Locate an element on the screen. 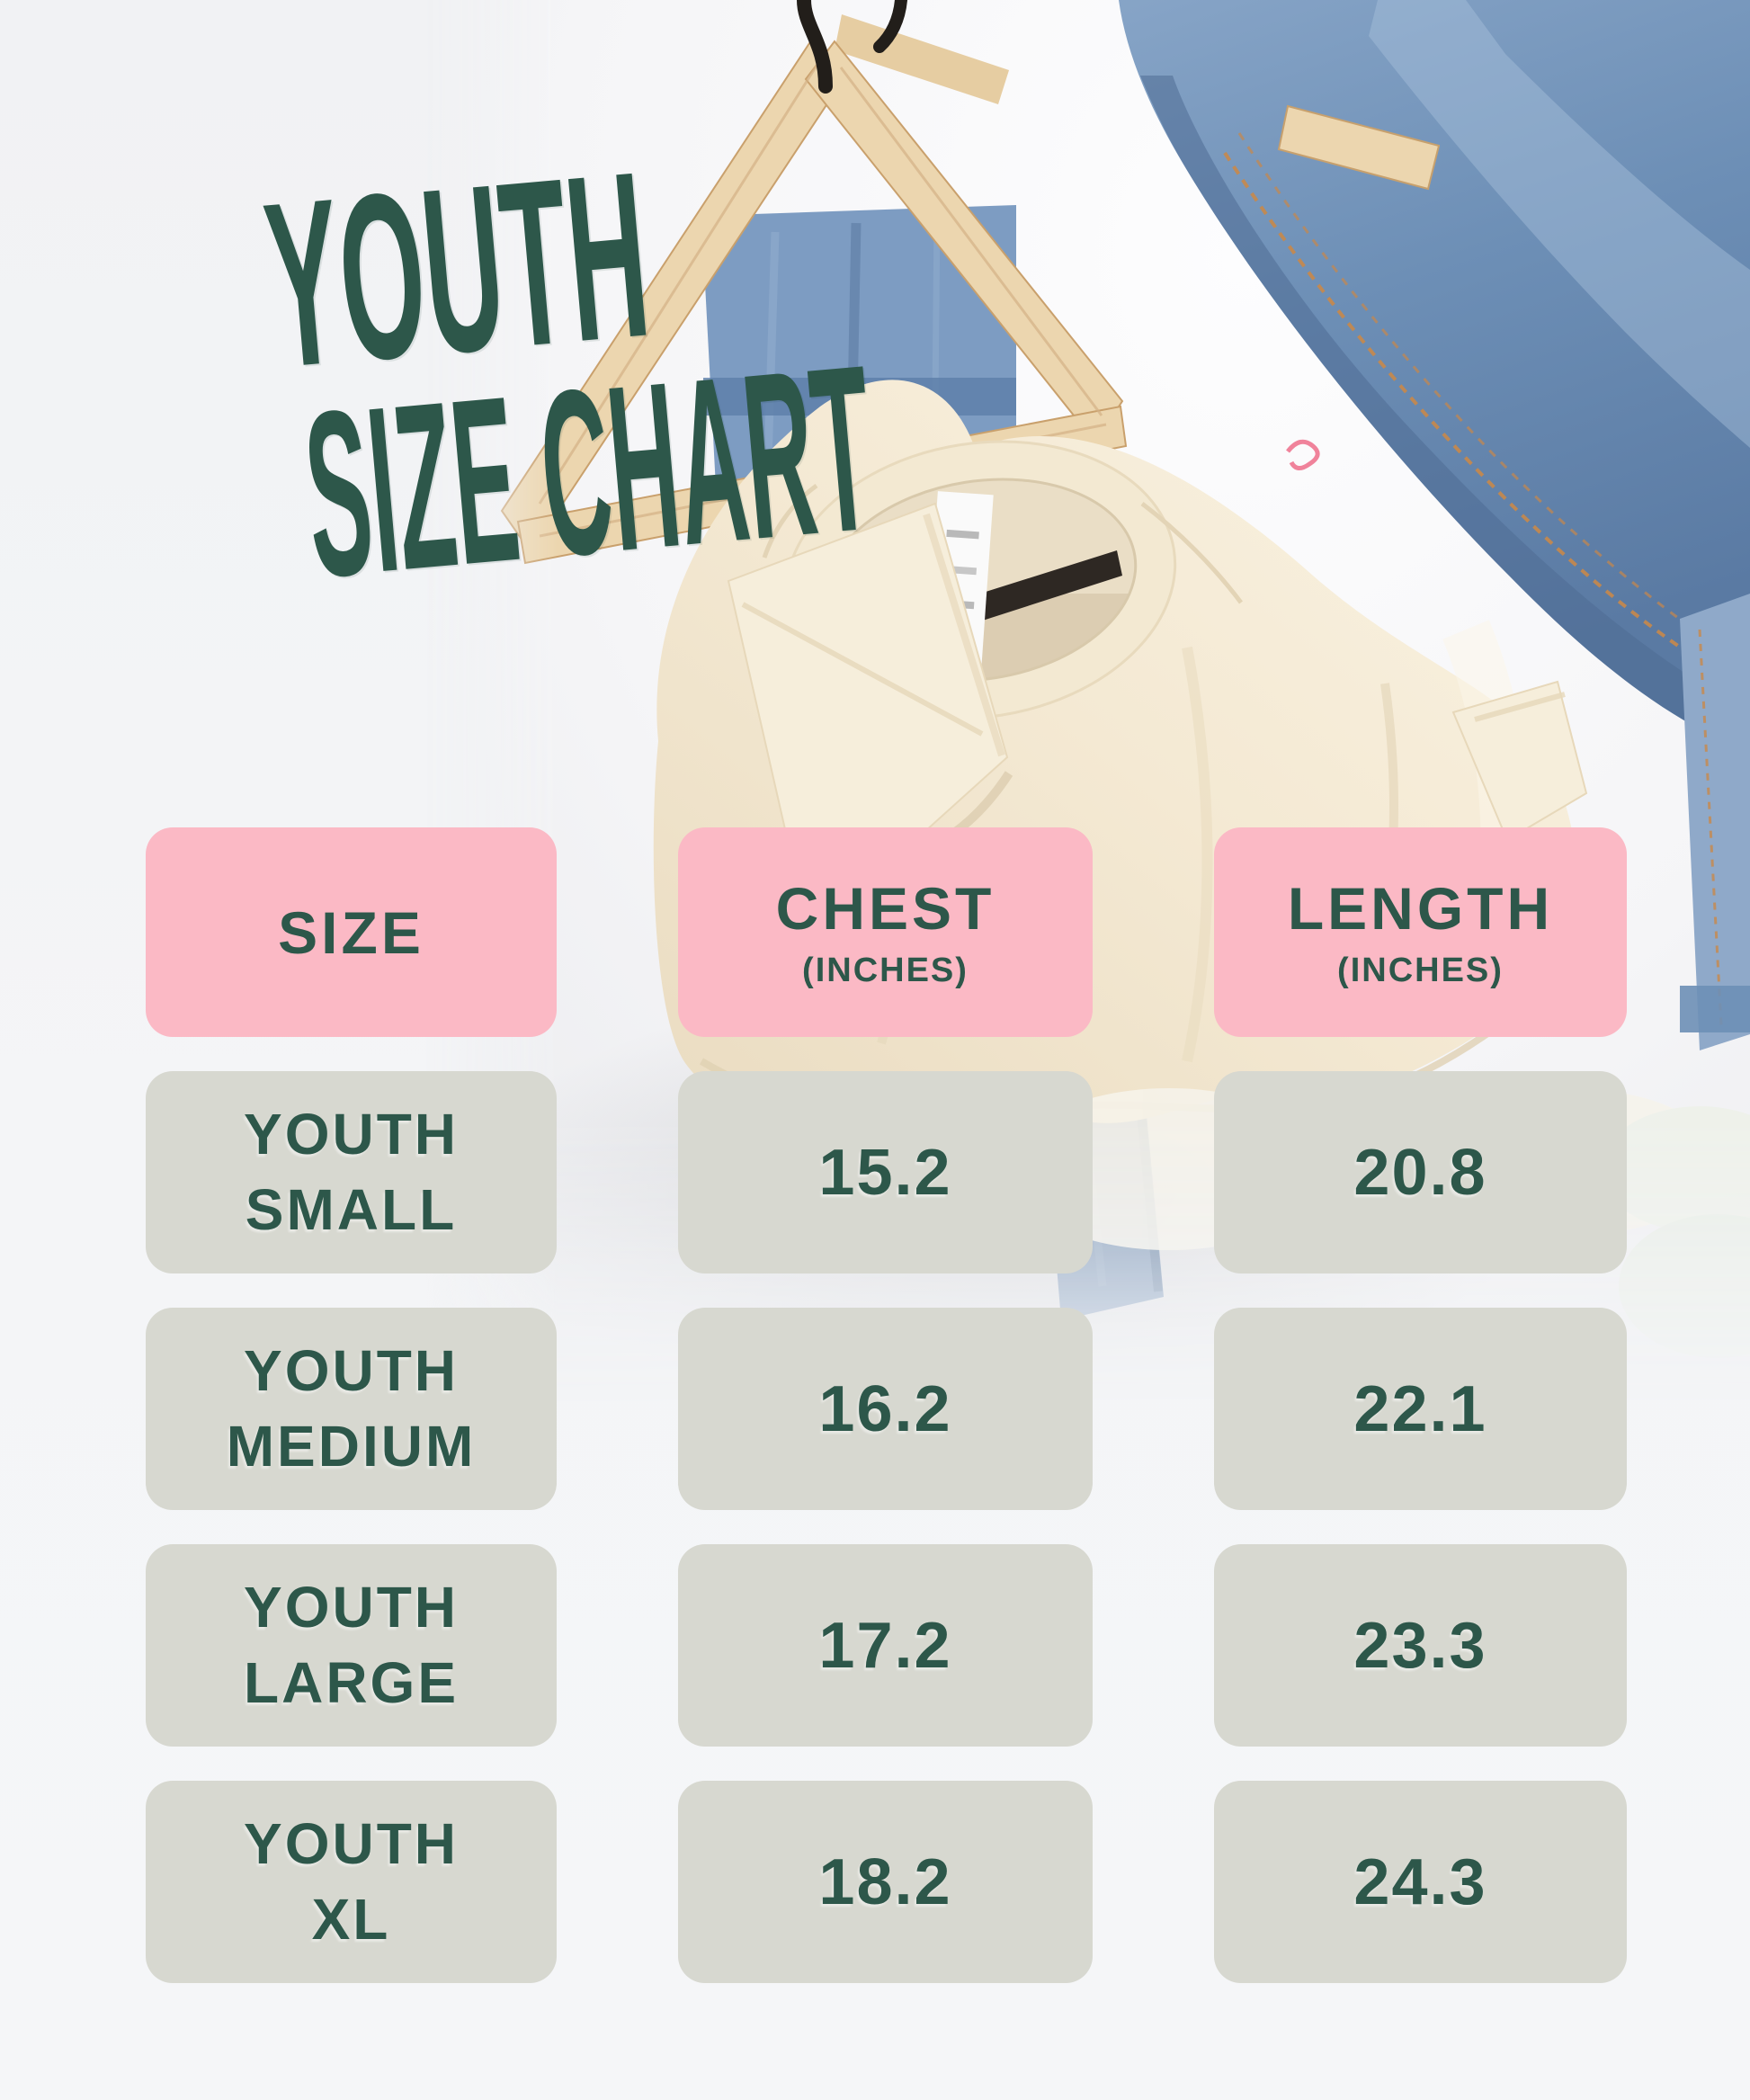  row-youth-small-chest: 15.2 is located at coordinates (885, 1172).